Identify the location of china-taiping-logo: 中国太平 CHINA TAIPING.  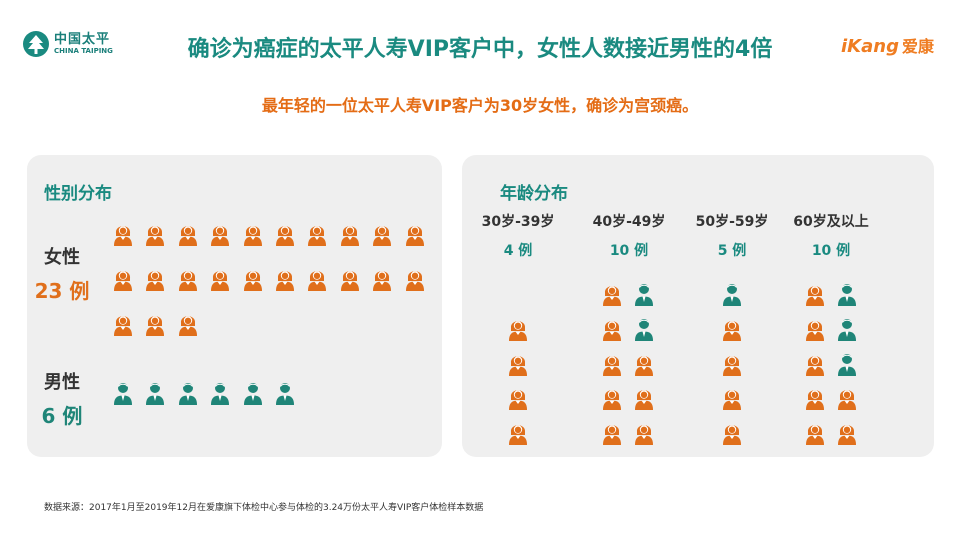
(67, 44).